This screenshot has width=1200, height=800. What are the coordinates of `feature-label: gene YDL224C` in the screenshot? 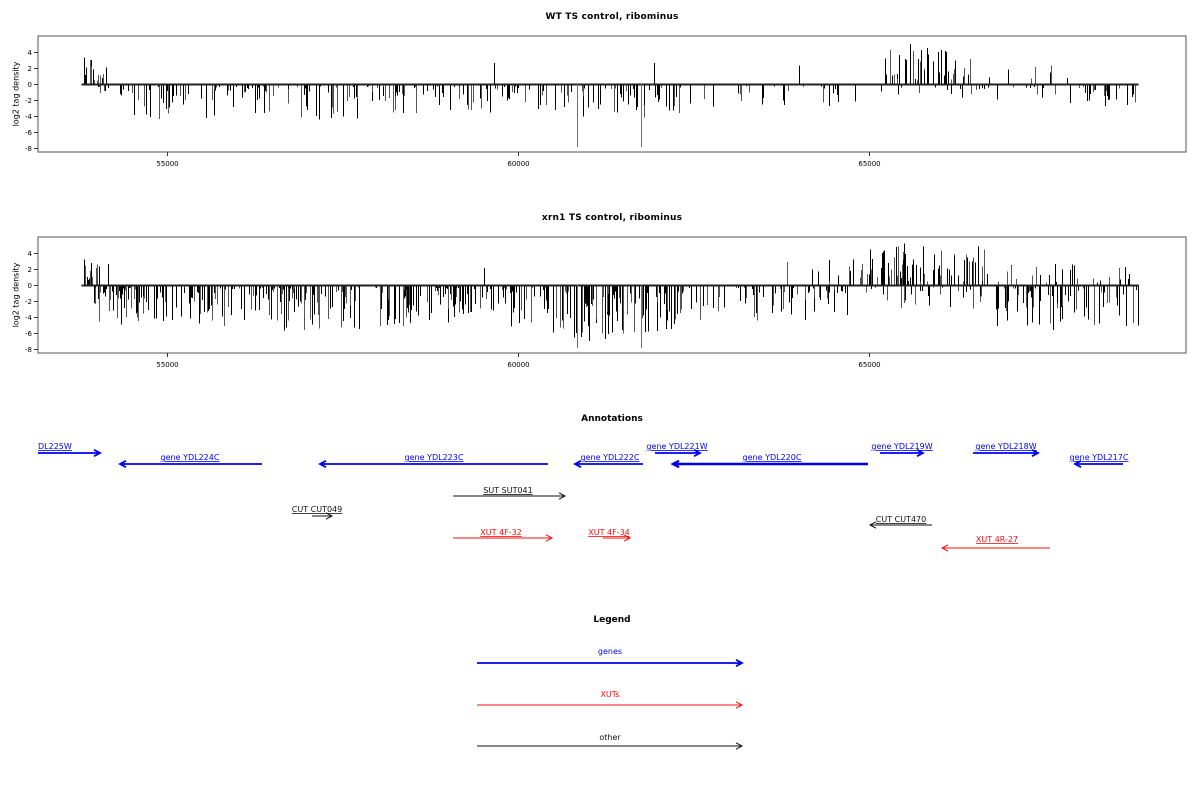 It's located at (190, 457).